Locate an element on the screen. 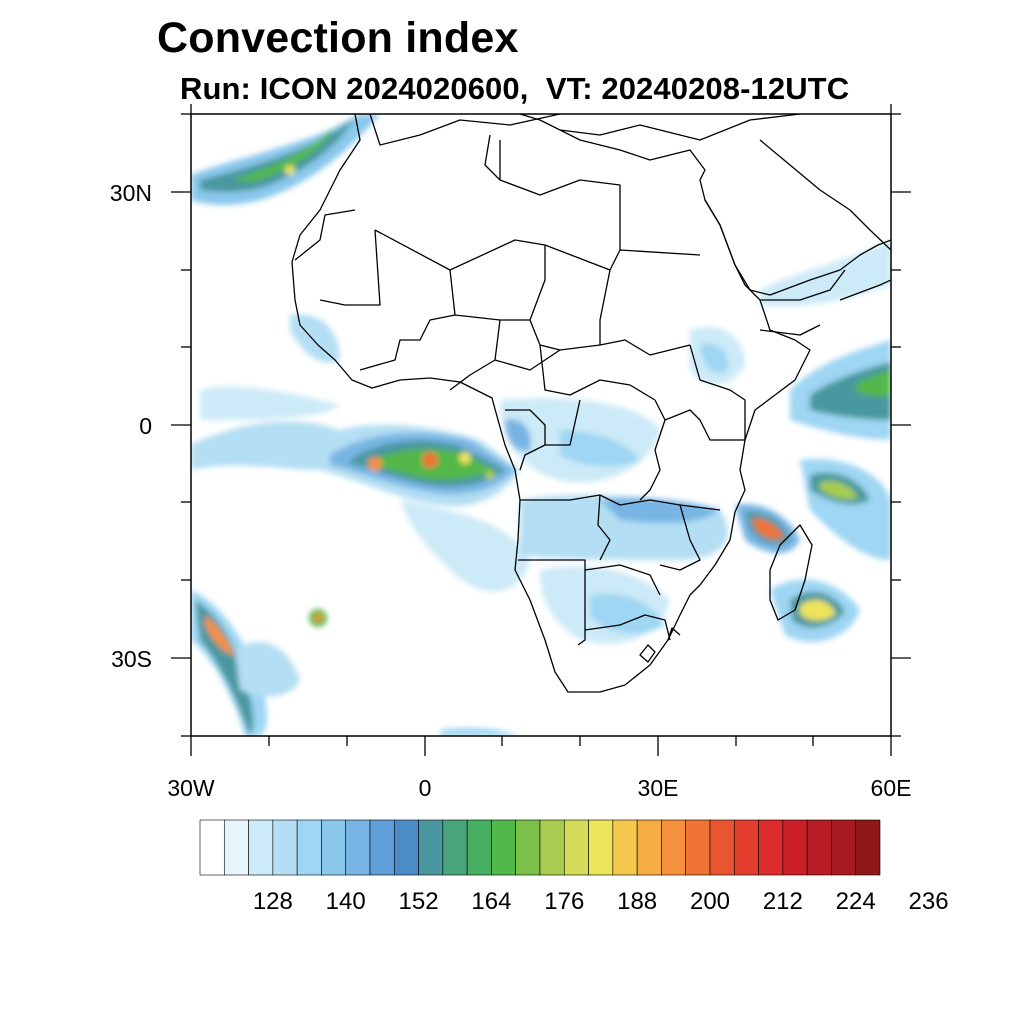  lon-label-60e: 60E is located at coordinates (891, 788).